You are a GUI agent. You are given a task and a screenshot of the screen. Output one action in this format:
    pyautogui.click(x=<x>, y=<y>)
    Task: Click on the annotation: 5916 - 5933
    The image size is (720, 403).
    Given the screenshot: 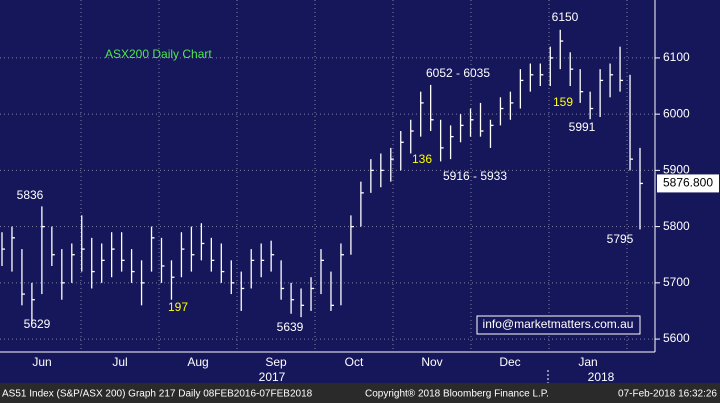 What is the action you would take?
    pyautogui.click(x=475, y=176)
    